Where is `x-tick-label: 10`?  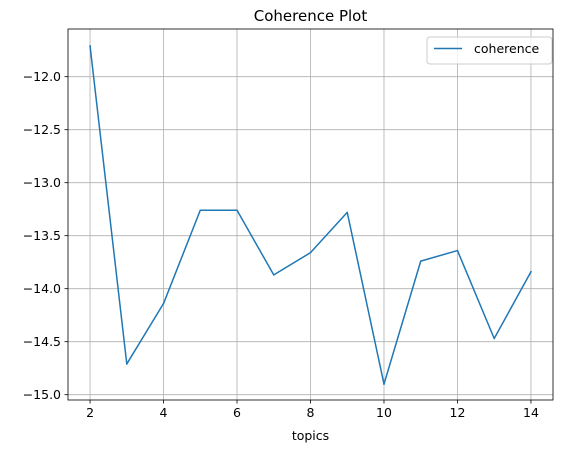
x-tick-label: 10 is located at coordinates (384, 412).